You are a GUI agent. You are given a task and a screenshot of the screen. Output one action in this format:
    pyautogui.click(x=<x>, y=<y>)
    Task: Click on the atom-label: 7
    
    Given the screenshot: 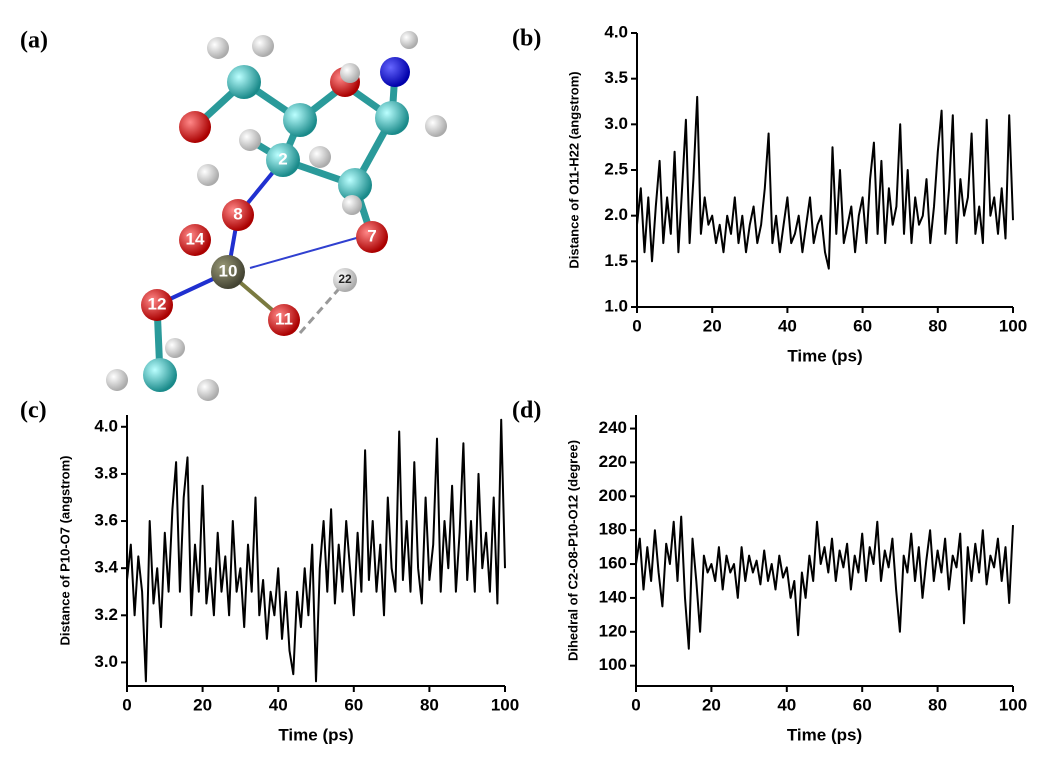 What is the action you would take?
    pyautogui.click(x=371, y=235)
    